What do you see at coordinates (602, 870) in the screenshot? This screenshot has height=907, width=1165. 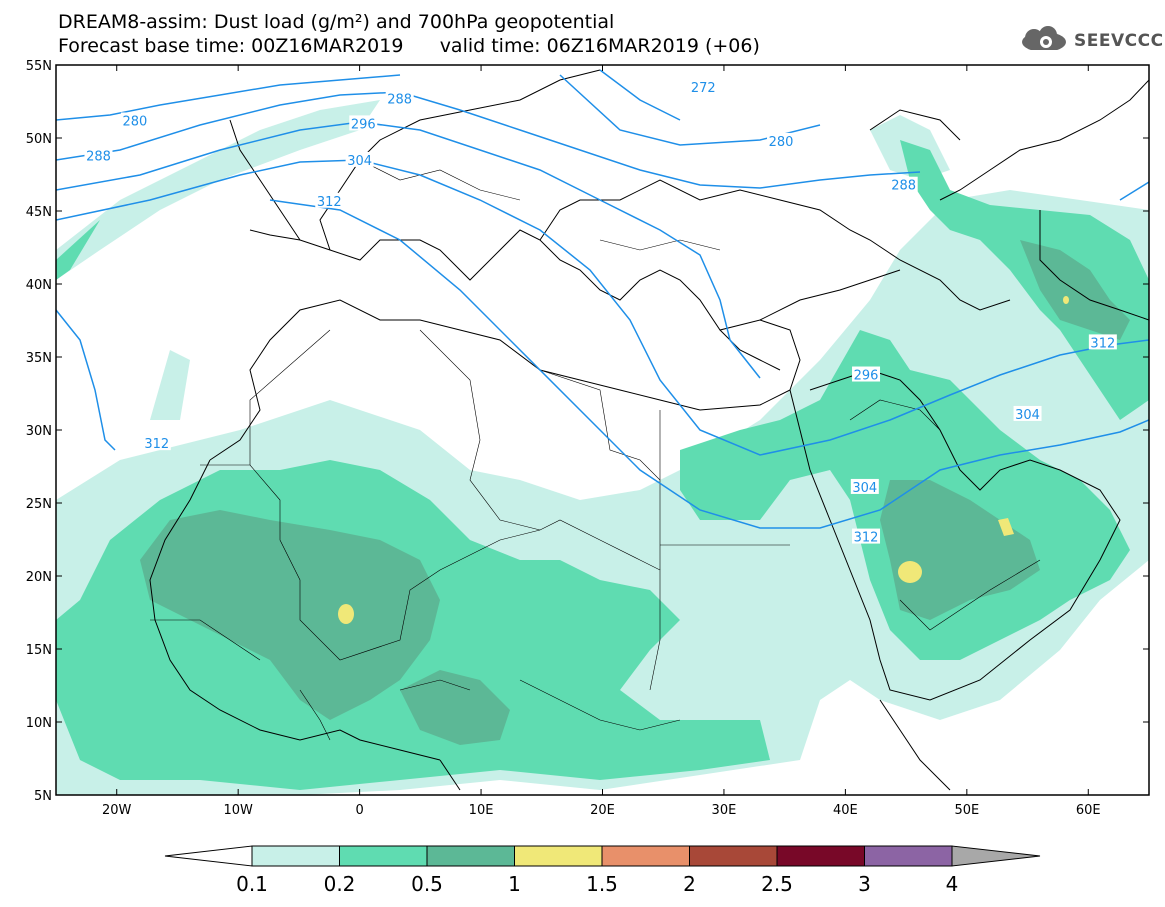 I see `colorbar: 0.1 0.2 0.5 1 1.5 2 2.5 3 4` at bounding box center [602, 870].